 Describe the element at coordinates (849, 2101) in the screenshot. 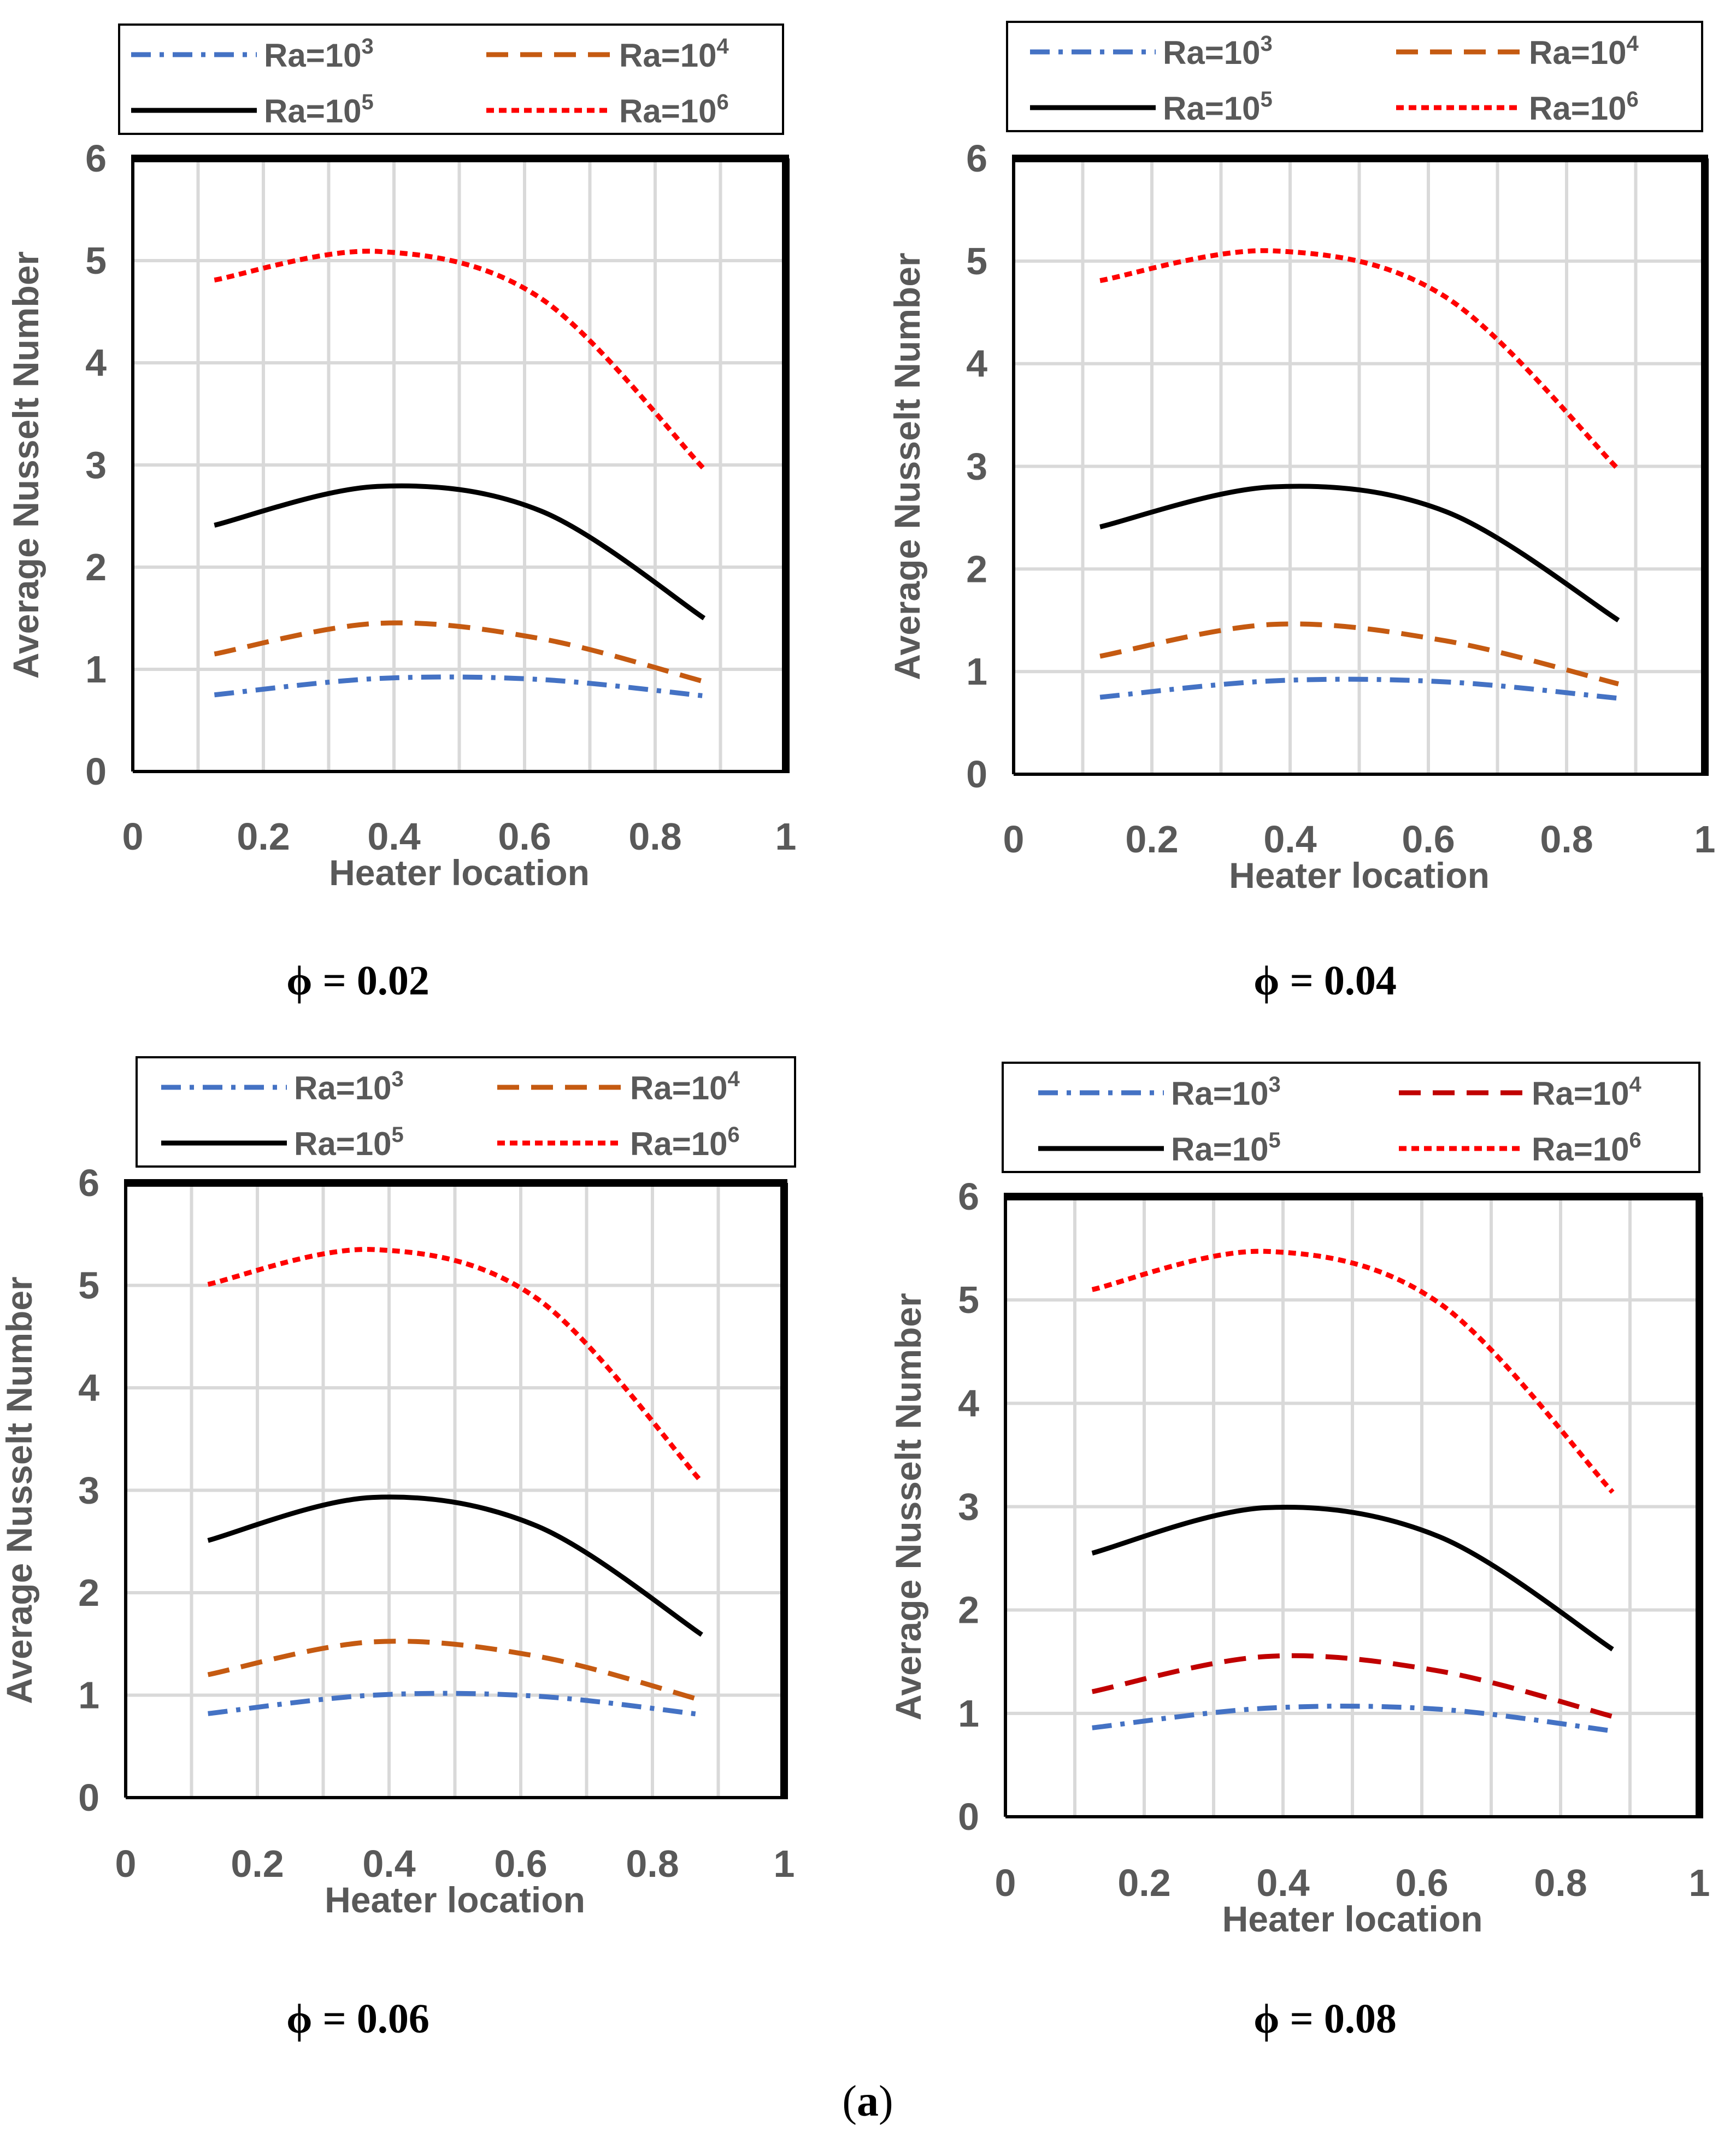

I see `figure-label-open: (` at that location.